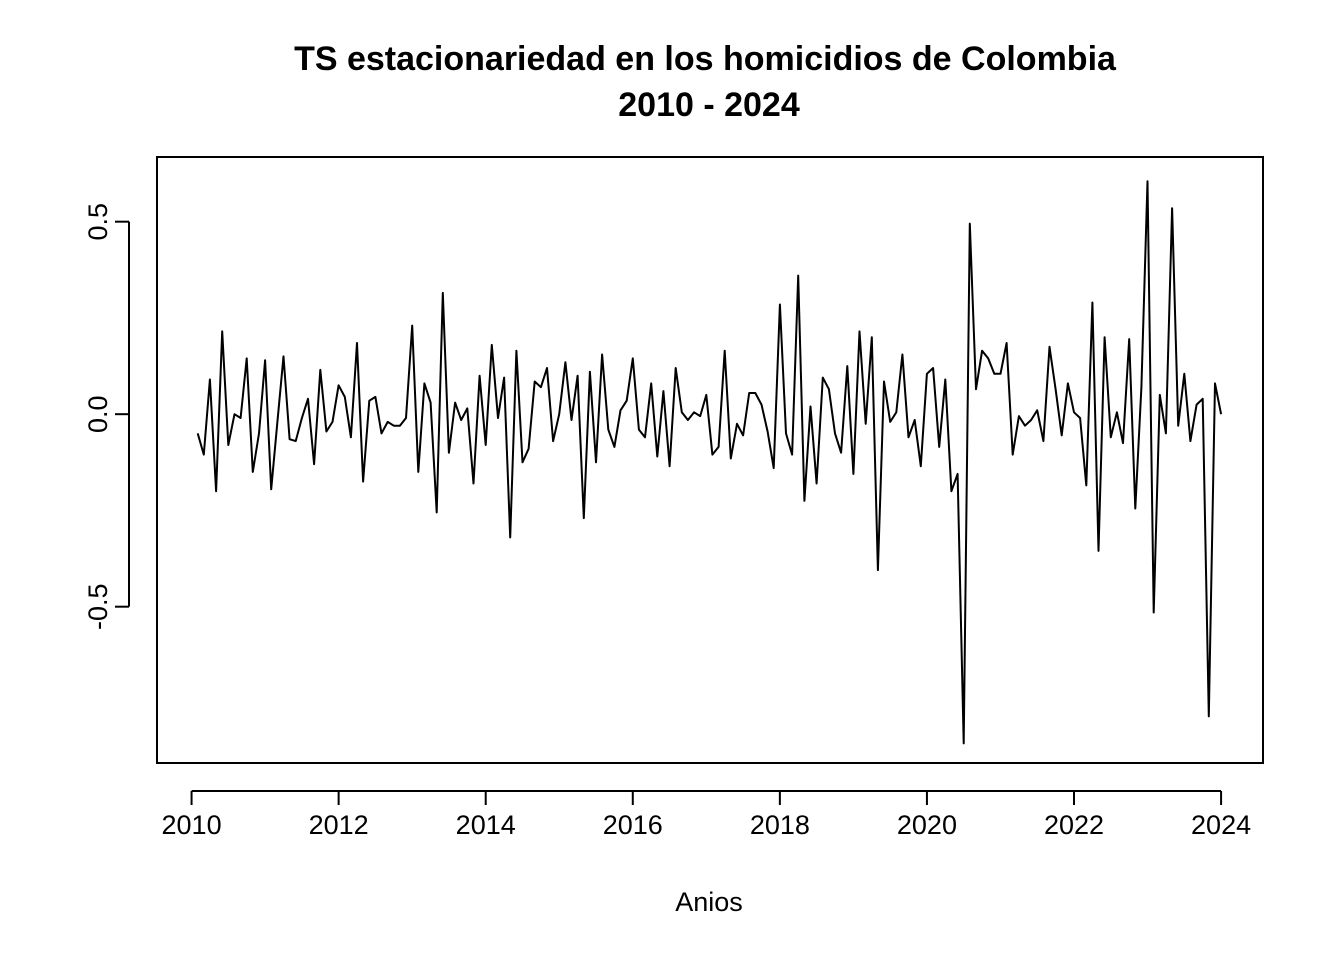 The height and width of the screenshot is (960, 1344). What do you see at coordinates (780, 825) in the screenshot?
I see `x-tick-label: 2018` at bounding box center [780, 825].